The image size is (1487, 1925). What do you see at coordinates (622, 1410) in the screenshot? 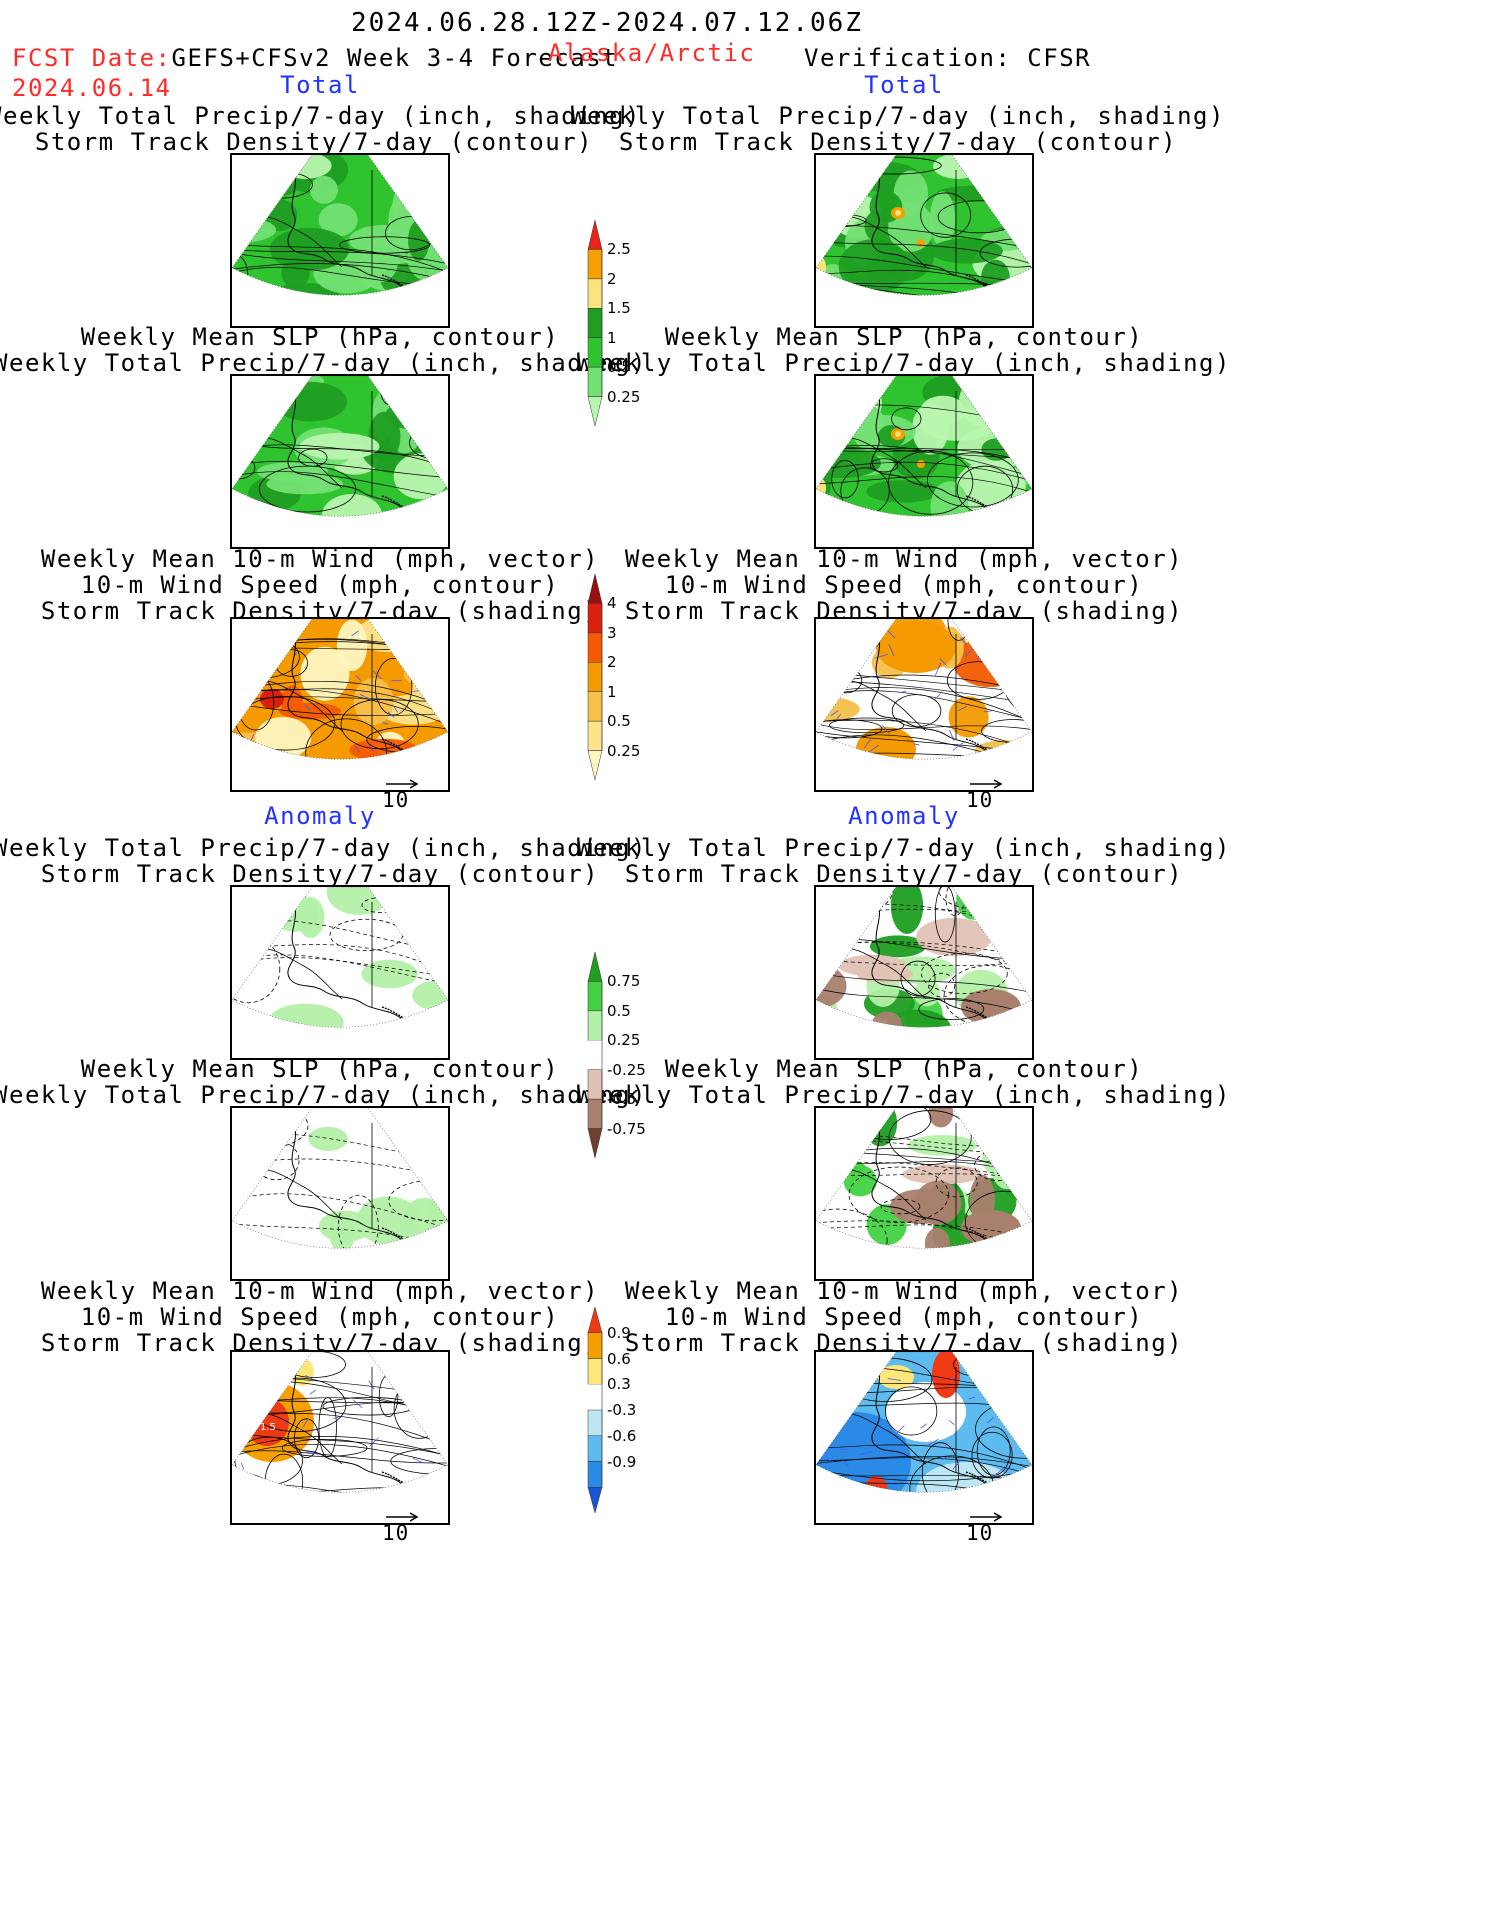
I see `colorbar-tick-label: -0.3` at bounding box center [622, 1410].